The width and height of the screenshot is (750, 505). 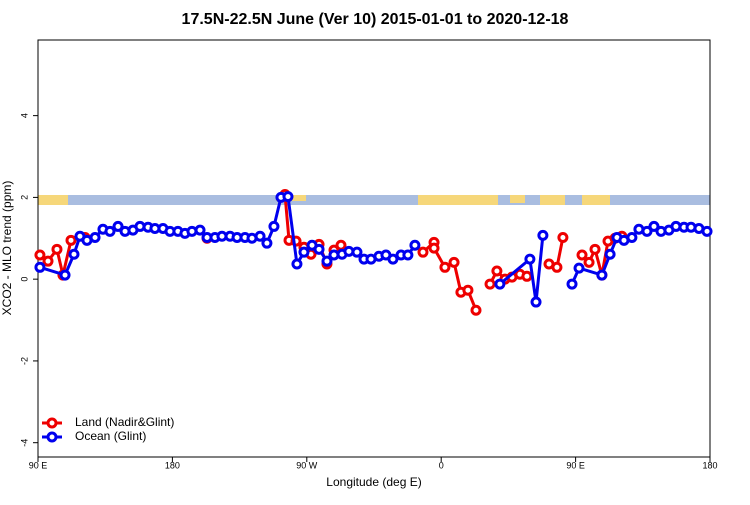 What do you see at coordinates (373, 482) in the screenshot?
I see `x-axis-label: Longitude (deg E)` at bounding box center [373, 482].